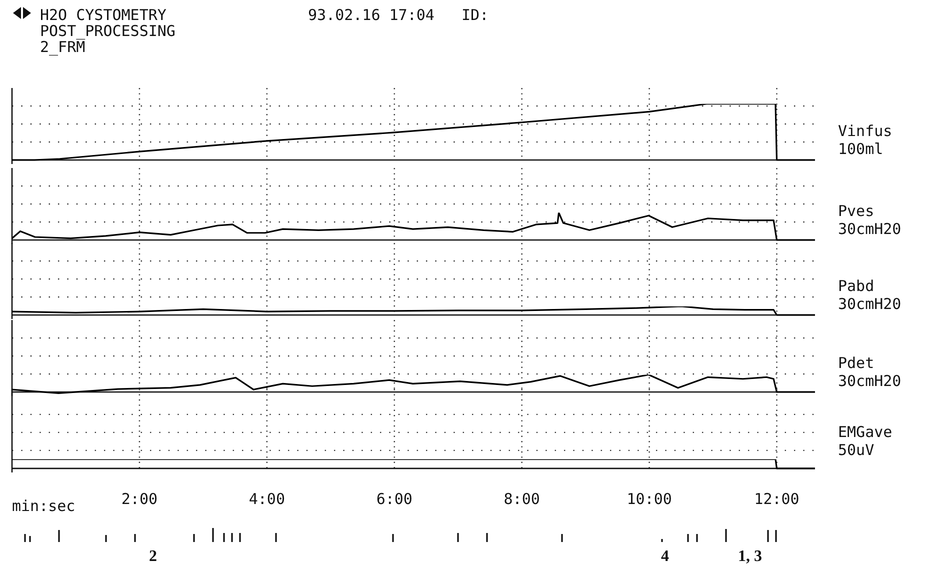 The width and height of the screenshot is (935, 582). I want to click on text: EMGave, so click(865, 432).